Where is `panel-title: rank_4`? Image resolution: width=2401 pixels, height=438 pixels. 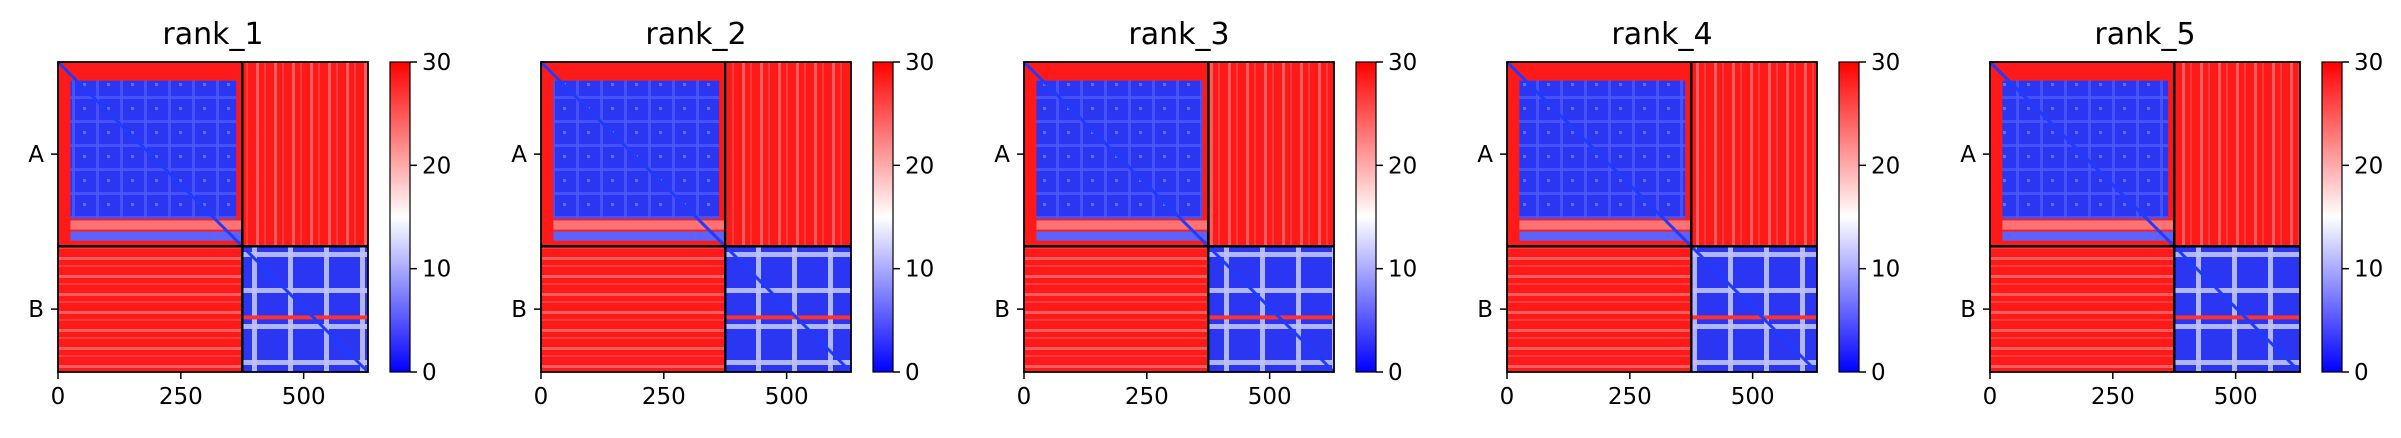 panel-title: rank_4 is located at coordinates (1661, 34).